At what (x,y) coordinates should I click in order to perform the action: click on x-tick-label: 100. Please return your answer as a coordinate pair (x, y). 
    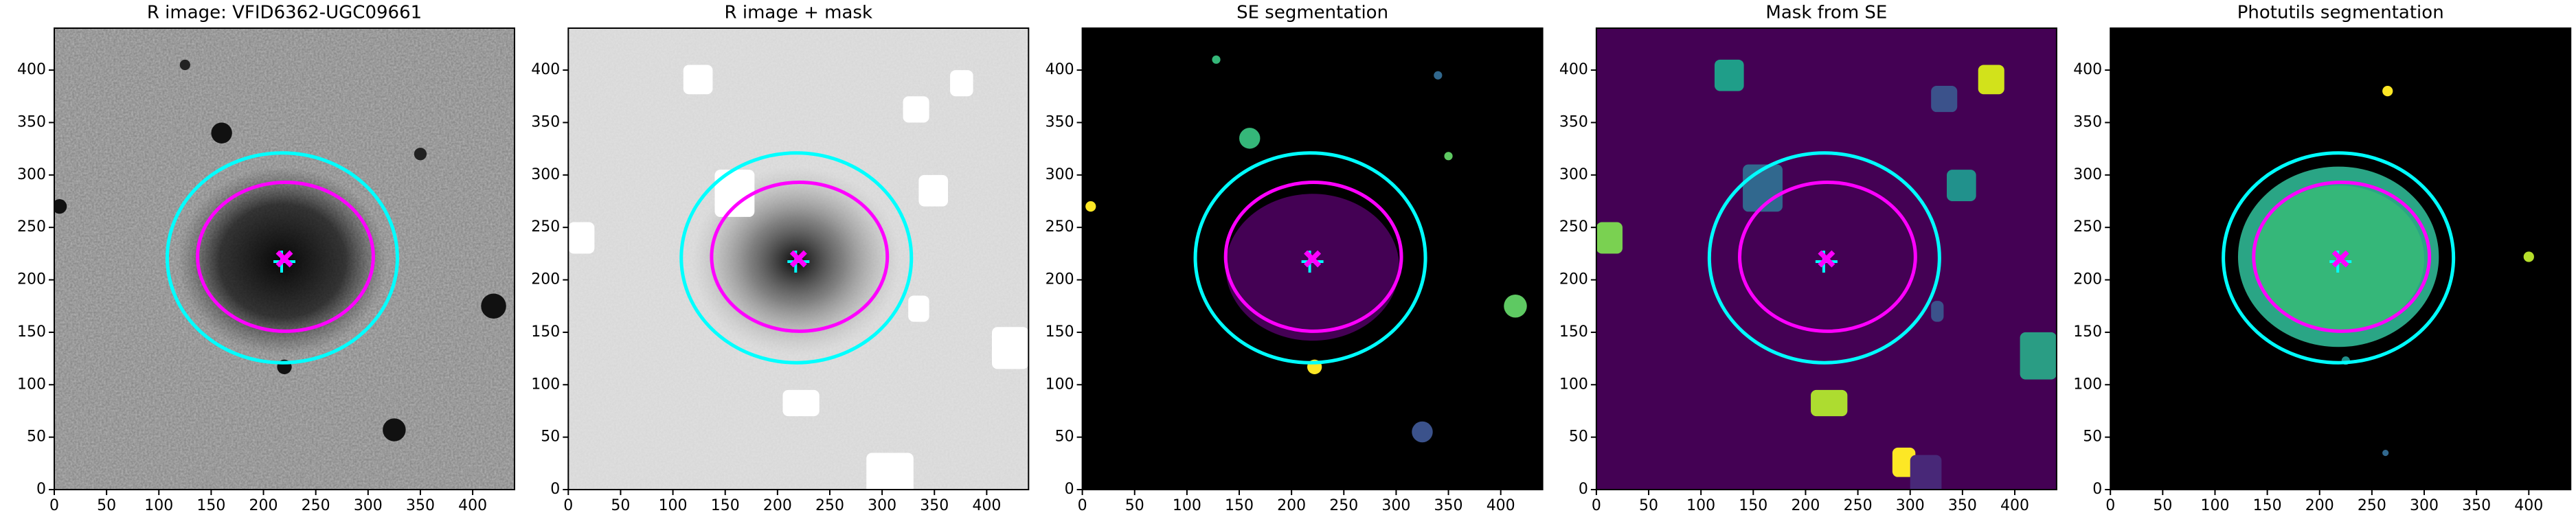
    Looking at the image, I should click on (1700, 505).